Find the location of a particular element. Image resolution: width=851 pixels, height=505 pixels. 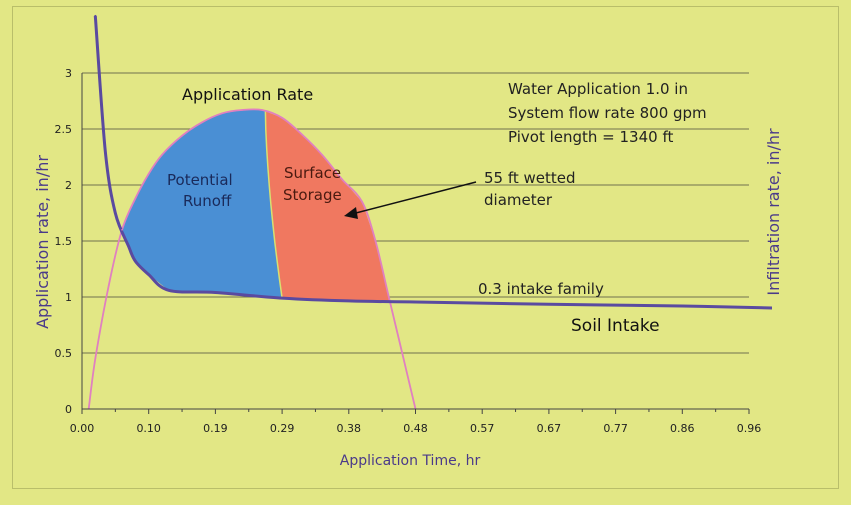

x-tick-label: 0.10 is located at coordinates (148, 428).